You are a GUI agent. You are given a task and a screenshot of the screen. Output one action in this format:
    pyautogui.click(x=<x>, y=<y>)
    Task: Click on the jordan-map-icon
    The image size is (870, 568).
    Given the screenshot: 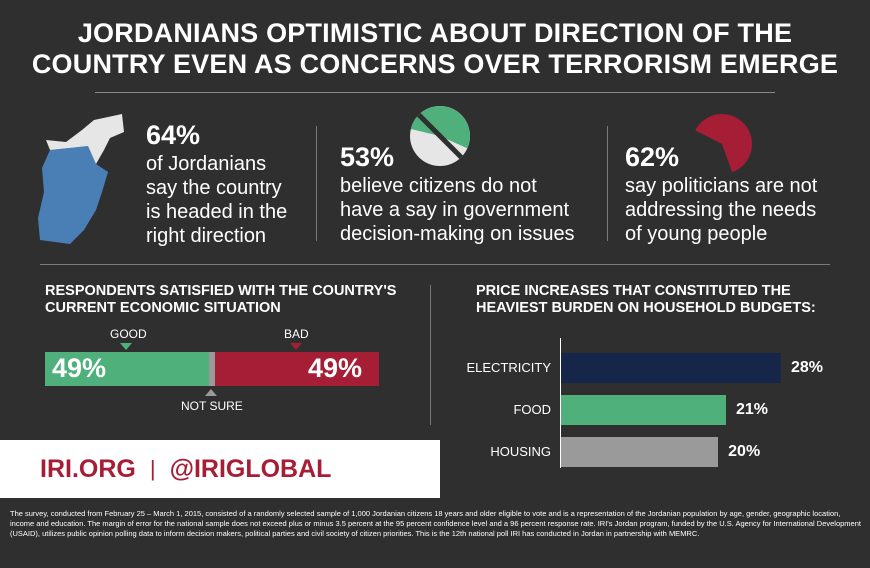 What is the action you would take?
    pyautogui.click(x=81, y=179)
    